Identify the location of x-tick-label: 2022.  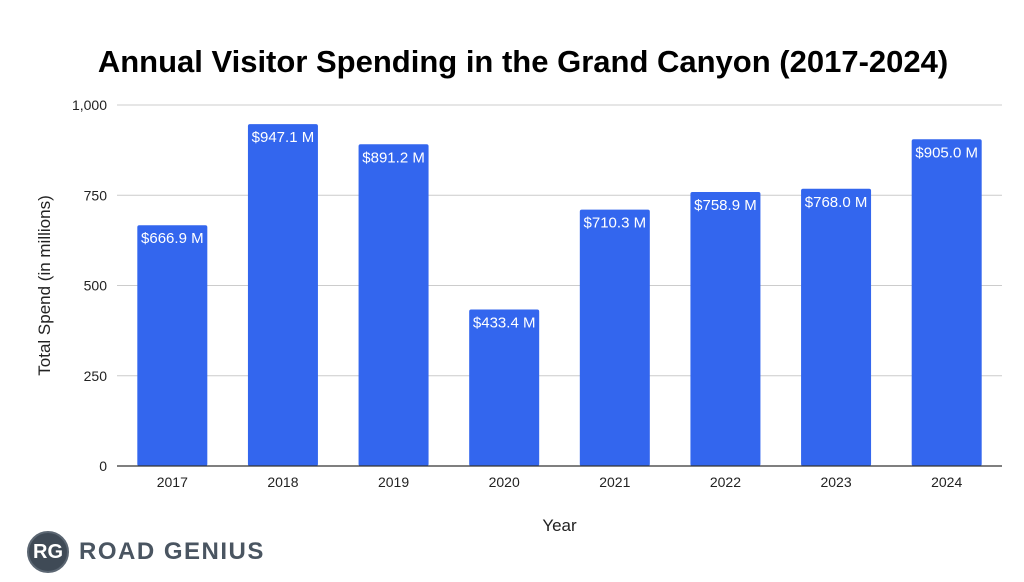
(725, 482).